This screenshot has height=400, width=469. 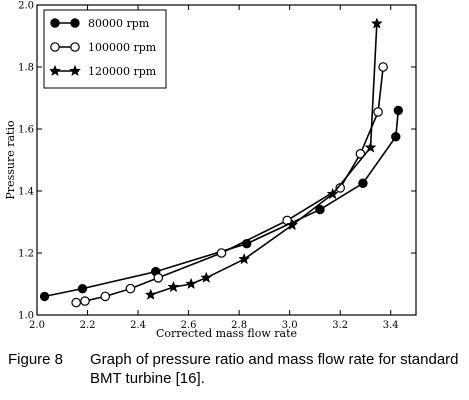 I want to click on y-axis-label: Pressure ratio, so click(x=10, y=160).